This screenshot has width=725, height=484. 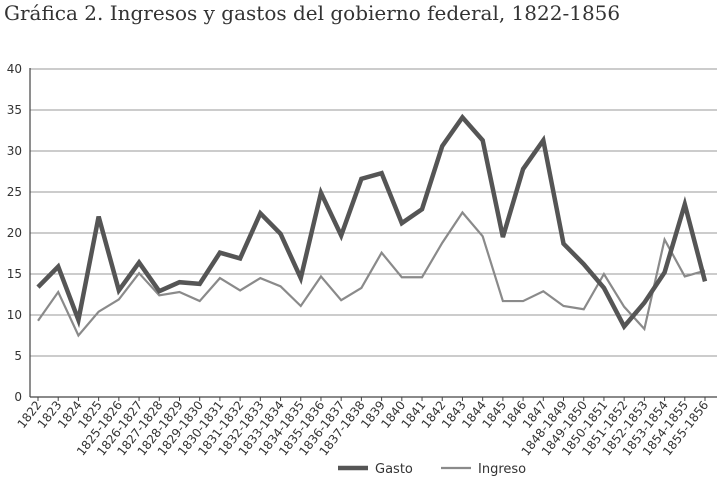 What do you see at coordinates (14, 151) in the screenshot?
I see `y-tick-label: 30` at bounding box center [14, 151].